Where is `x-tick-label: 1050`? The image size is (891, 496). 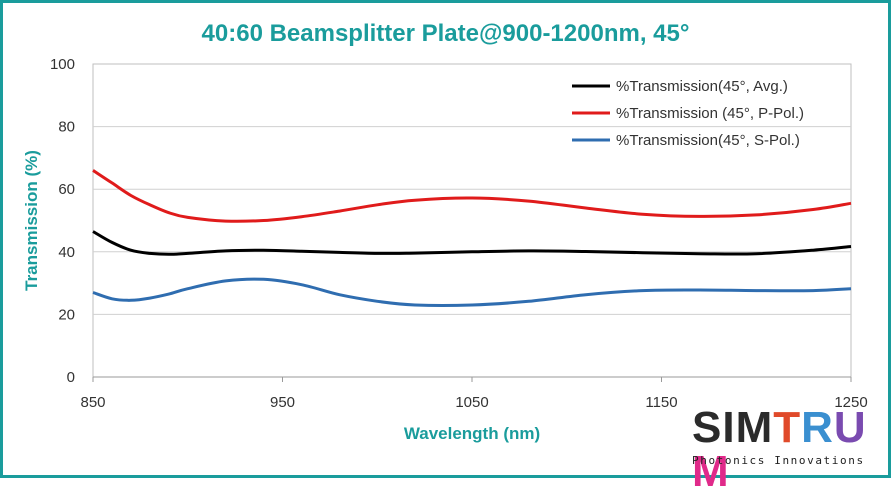
x-tick-label: 1050 is located at coordinates (471, 402).